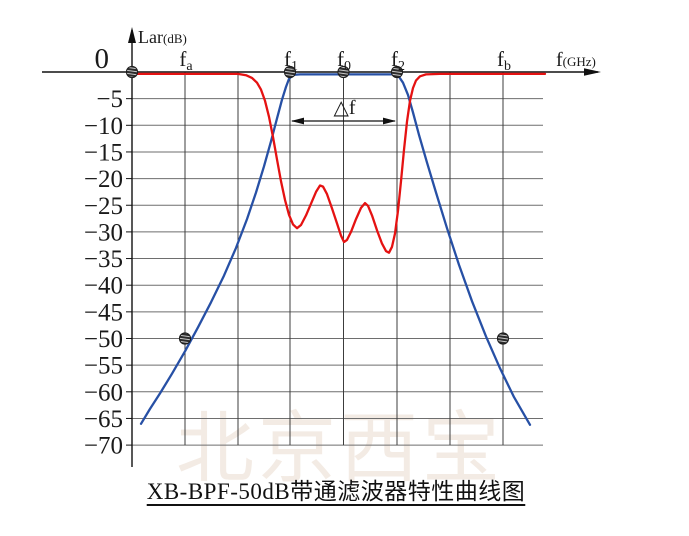  I want to click on y-tick-label: −70, so click(103, 446).